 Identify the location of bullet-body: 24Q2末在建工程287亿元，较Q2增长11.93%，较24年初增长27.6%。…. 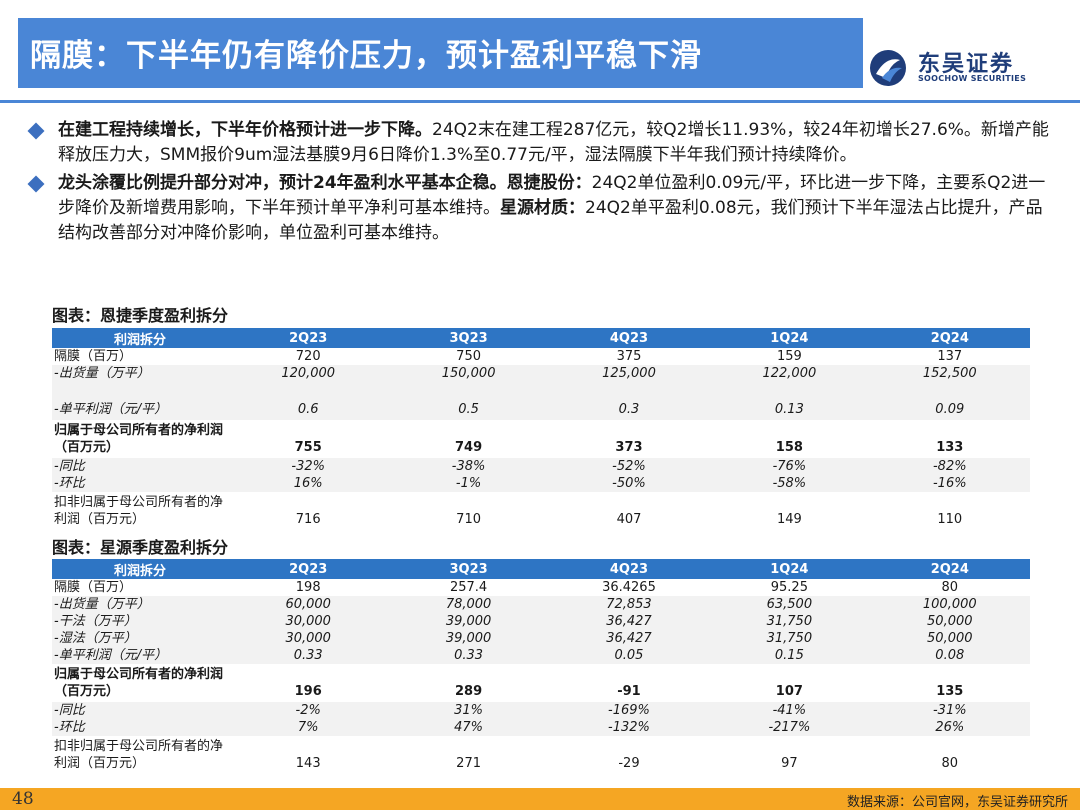
(553, 142).